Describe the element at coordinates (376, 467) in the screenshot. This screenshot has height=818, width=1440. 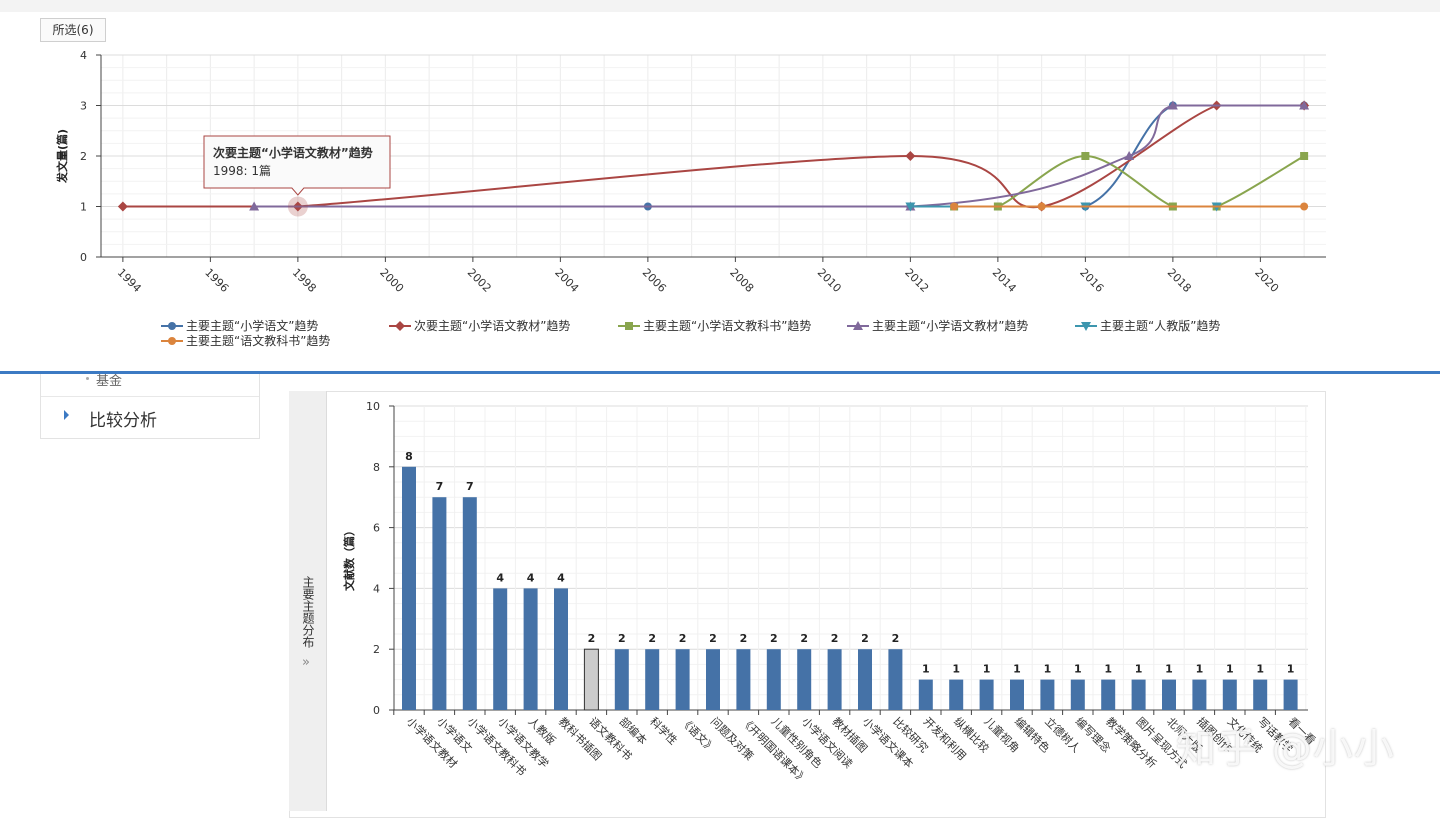
I see `y-tick-label: 8` at that location.